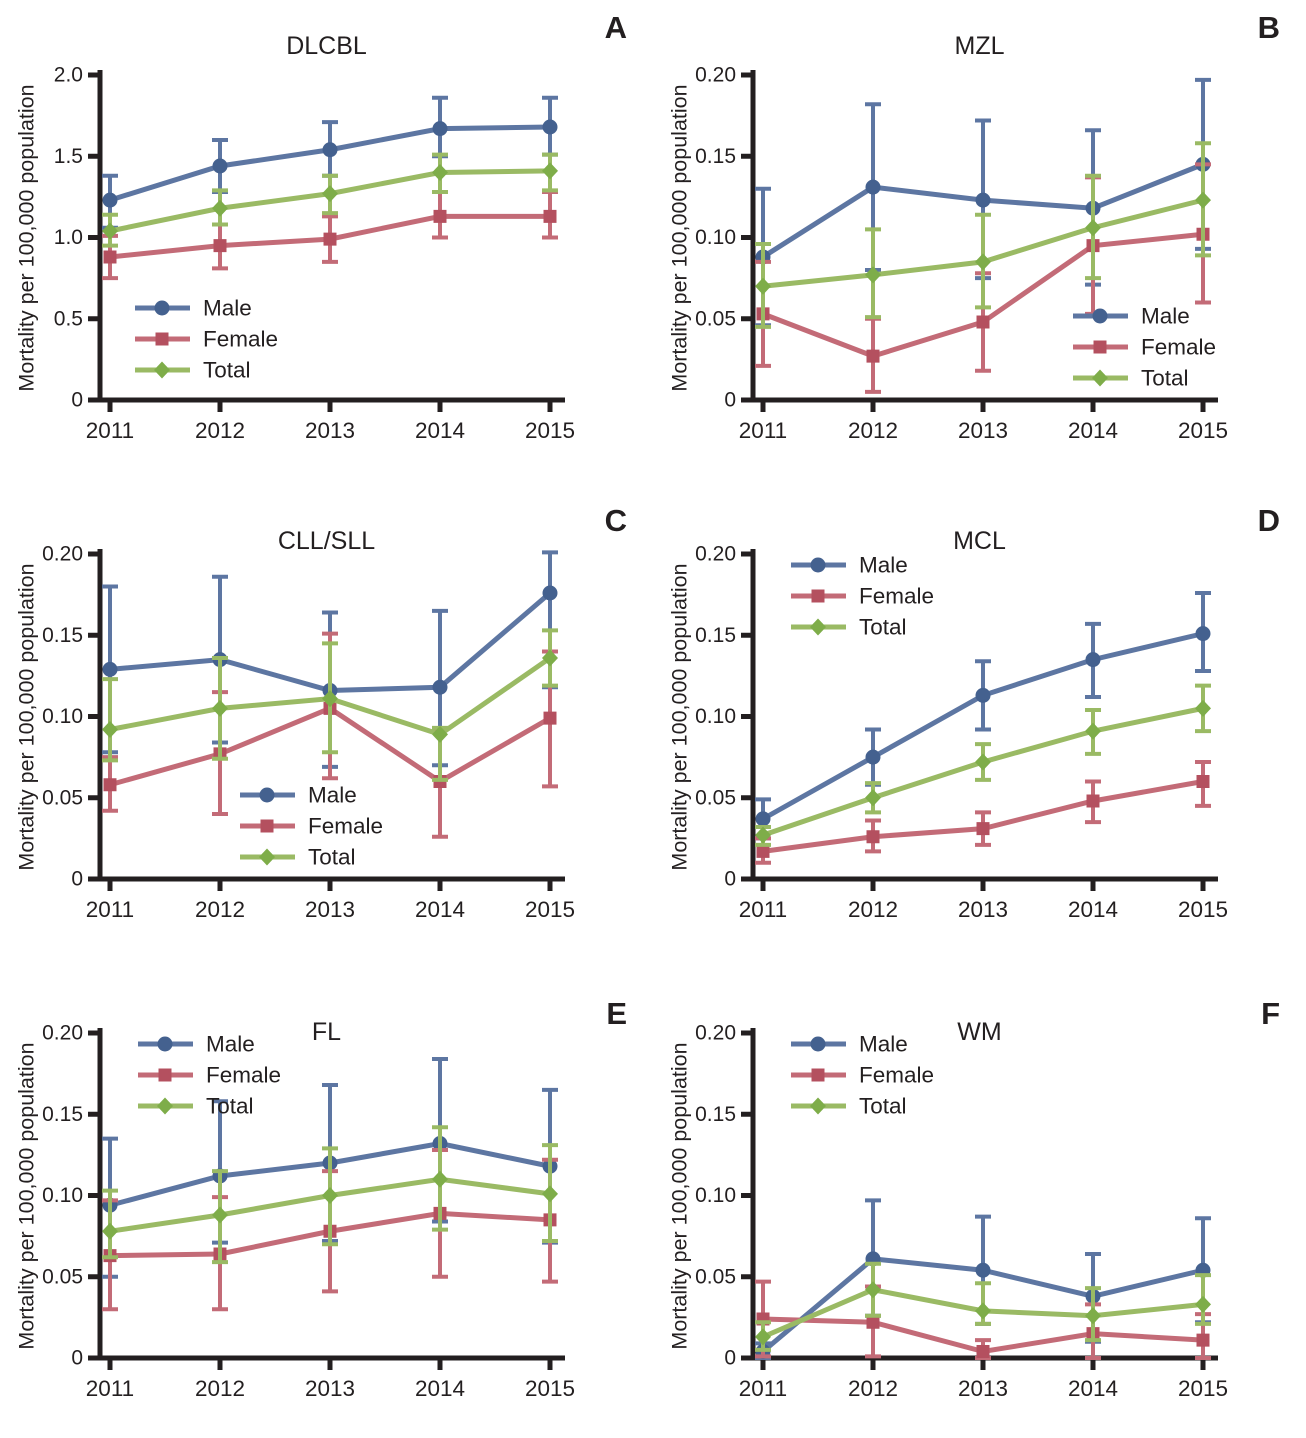 The image size is (1306, 1438). Describe the element at coordinates (715, 797) in the screenshot. I see `y-tick-label: 0.05` at that location.